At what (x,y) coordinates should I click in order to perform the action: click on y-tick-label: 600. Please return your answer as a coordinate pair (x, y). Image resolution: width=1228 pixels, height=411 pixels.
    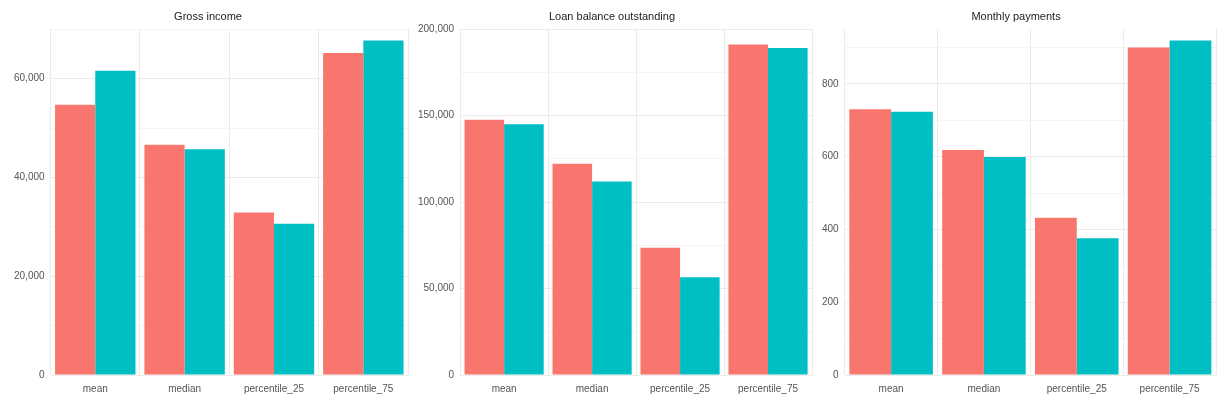
    Looking at the image, I should click on (831, 156).